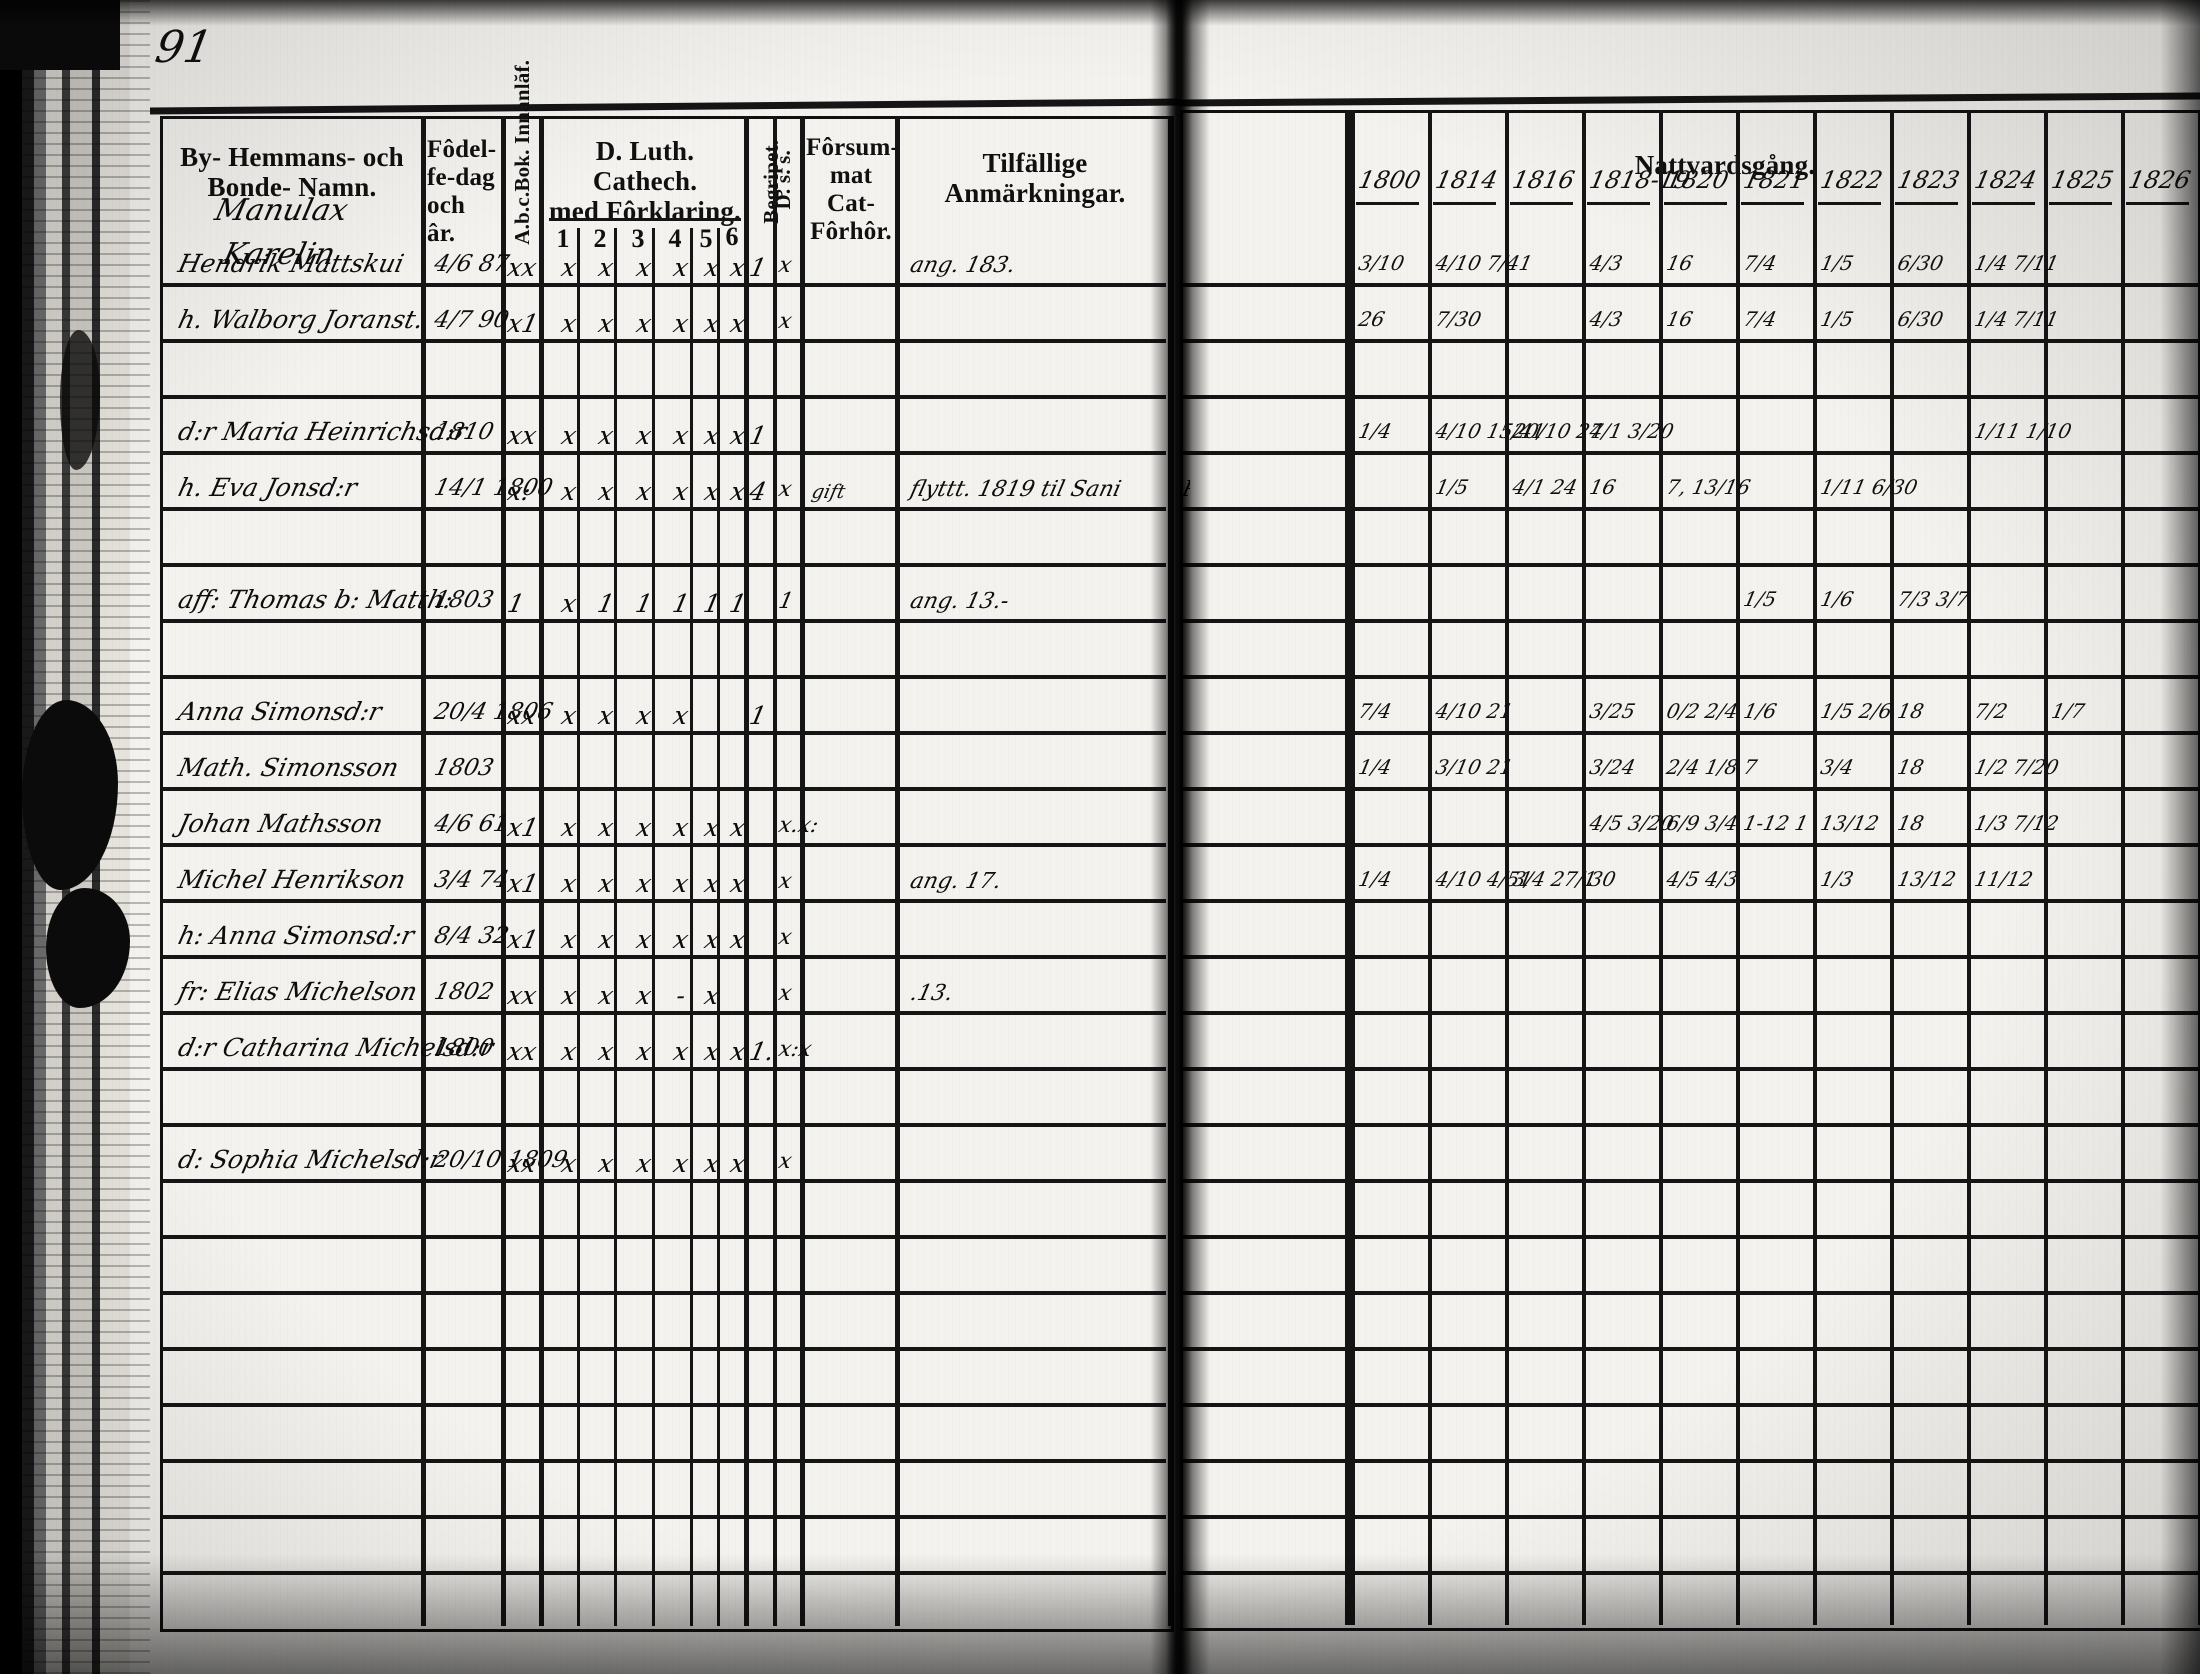 The image size is (2200, 1674). I want to click on row-name: d: Sophia Michelsd:r, so click(310, 1159).